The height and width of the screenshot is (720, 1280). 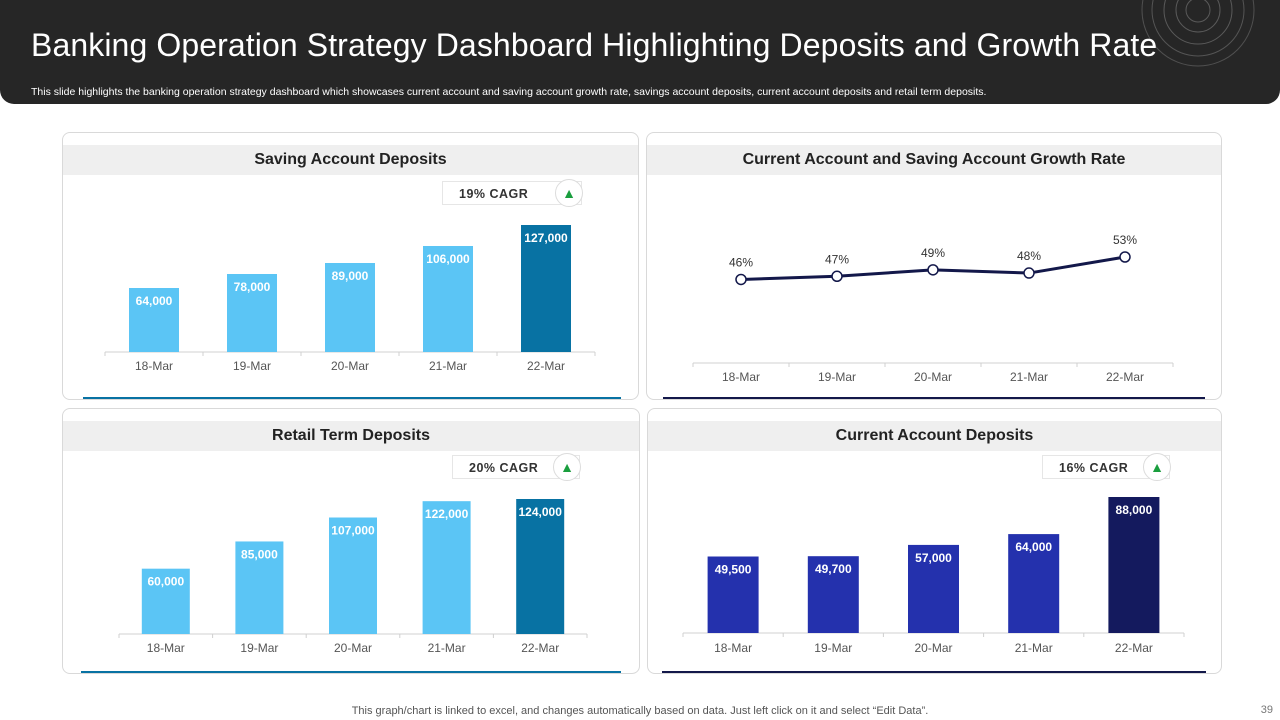 I want to click on current-cagr-badge: 16% CAGR ▲, so click(x=1106, y=467).